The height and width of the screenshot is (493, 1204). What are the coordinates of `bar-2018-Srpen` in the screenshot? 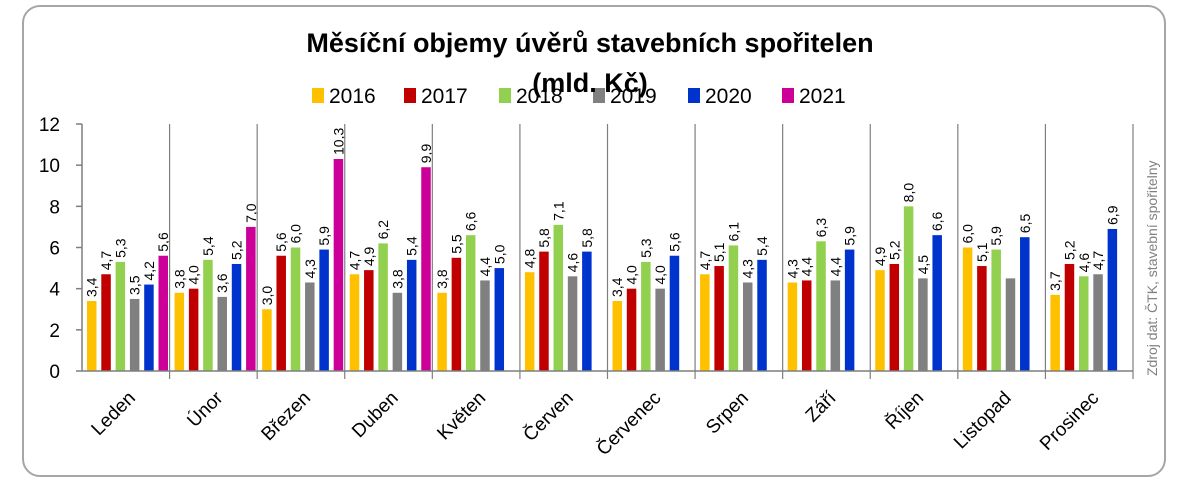 It's located at (733, 308).